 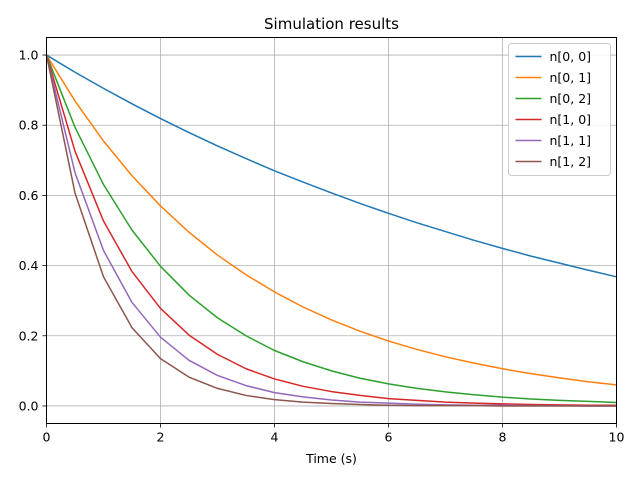 What do you see at coordinates (571, 161) in the screenshot?
I see `legend-label-5: n[1, 2]` at bounding box center [571, 161].